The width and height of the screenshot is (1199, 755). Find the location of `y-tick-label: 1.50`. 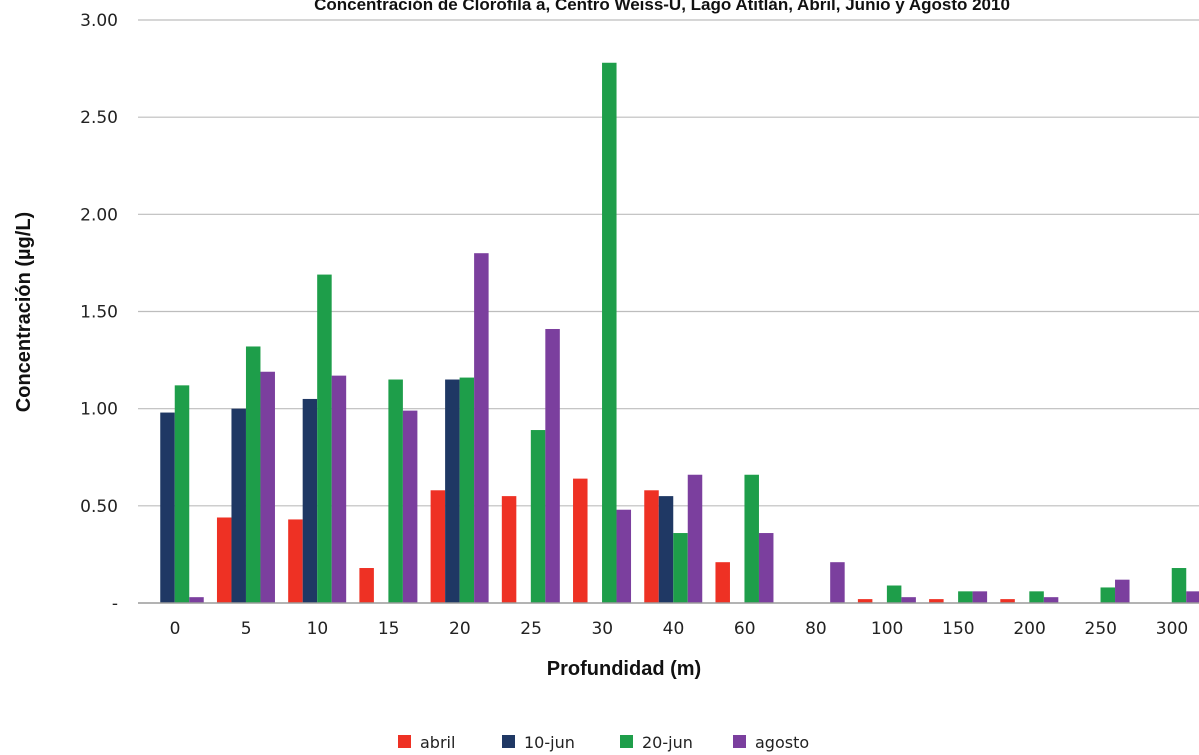

y-tick-label: 1.50 is located at coordinates (99, 313).